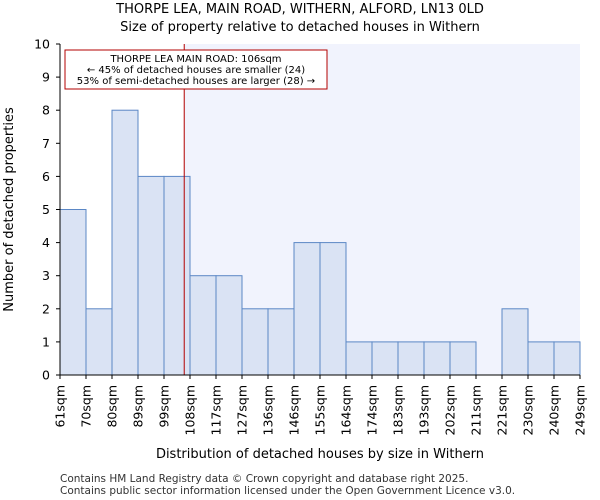  I want to click on y-axis: 0 1 2 3 4 5 6 7 8 9 10, so click(47, 210).